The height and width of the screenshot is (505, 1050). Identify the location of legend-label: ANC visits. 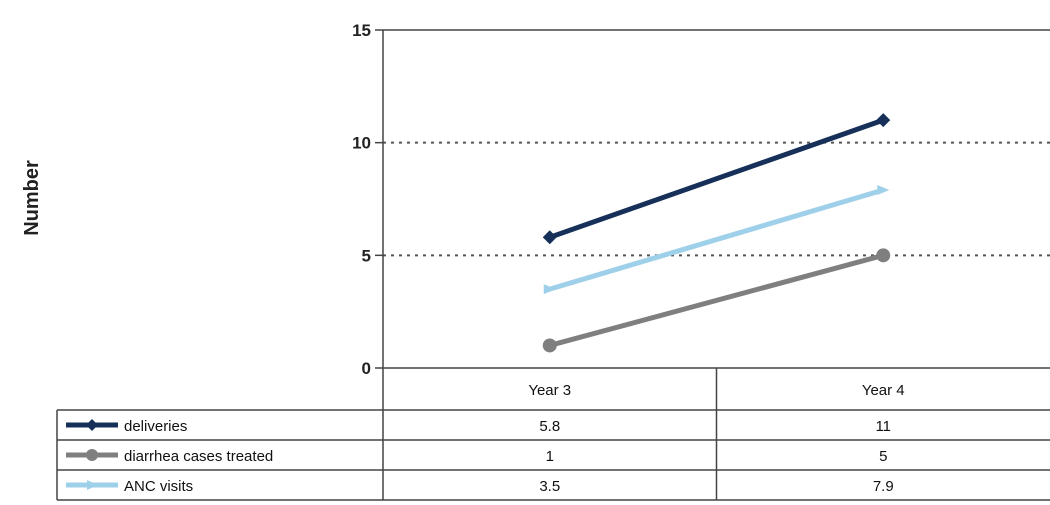
(158, 486).